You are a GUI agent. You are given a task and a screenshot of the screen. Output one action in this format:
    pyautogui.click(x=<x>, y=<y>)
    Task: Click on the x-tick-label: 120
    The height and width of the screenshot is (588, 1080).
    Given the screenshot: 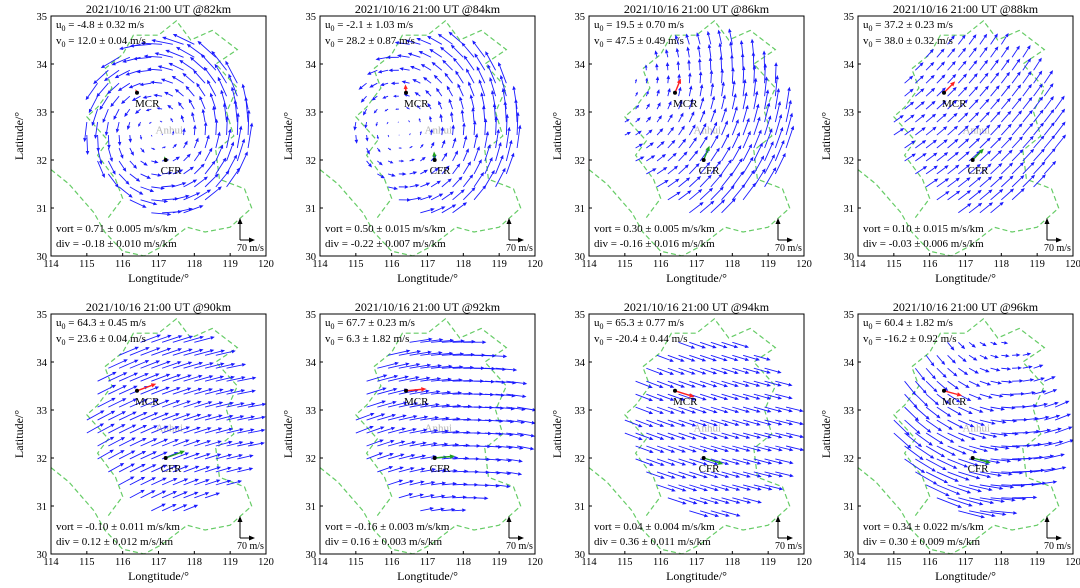 What is the action you would take?
    pyautogui.click(x=266, y=264)
    